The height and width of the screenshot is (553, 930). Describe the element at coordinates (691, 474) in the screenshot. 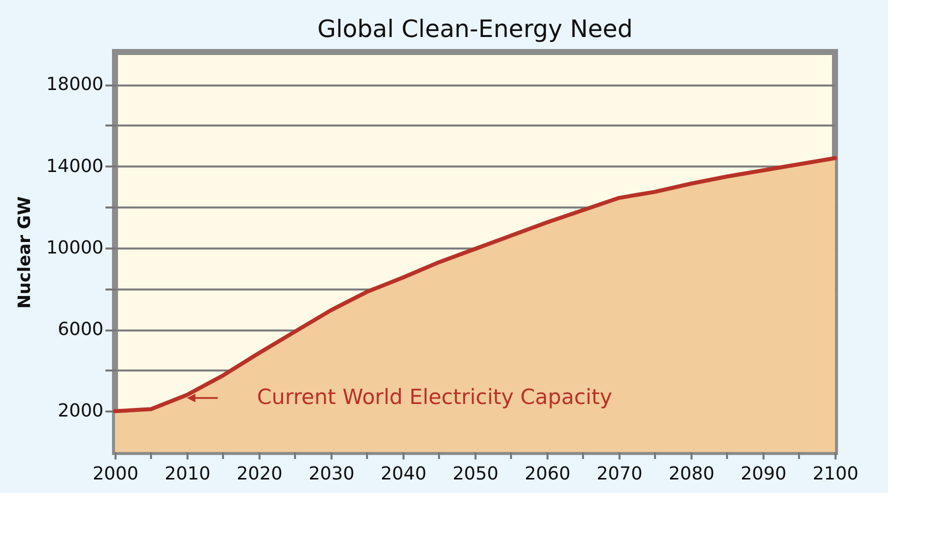

I see `x-tick-label: 2080` at that location.